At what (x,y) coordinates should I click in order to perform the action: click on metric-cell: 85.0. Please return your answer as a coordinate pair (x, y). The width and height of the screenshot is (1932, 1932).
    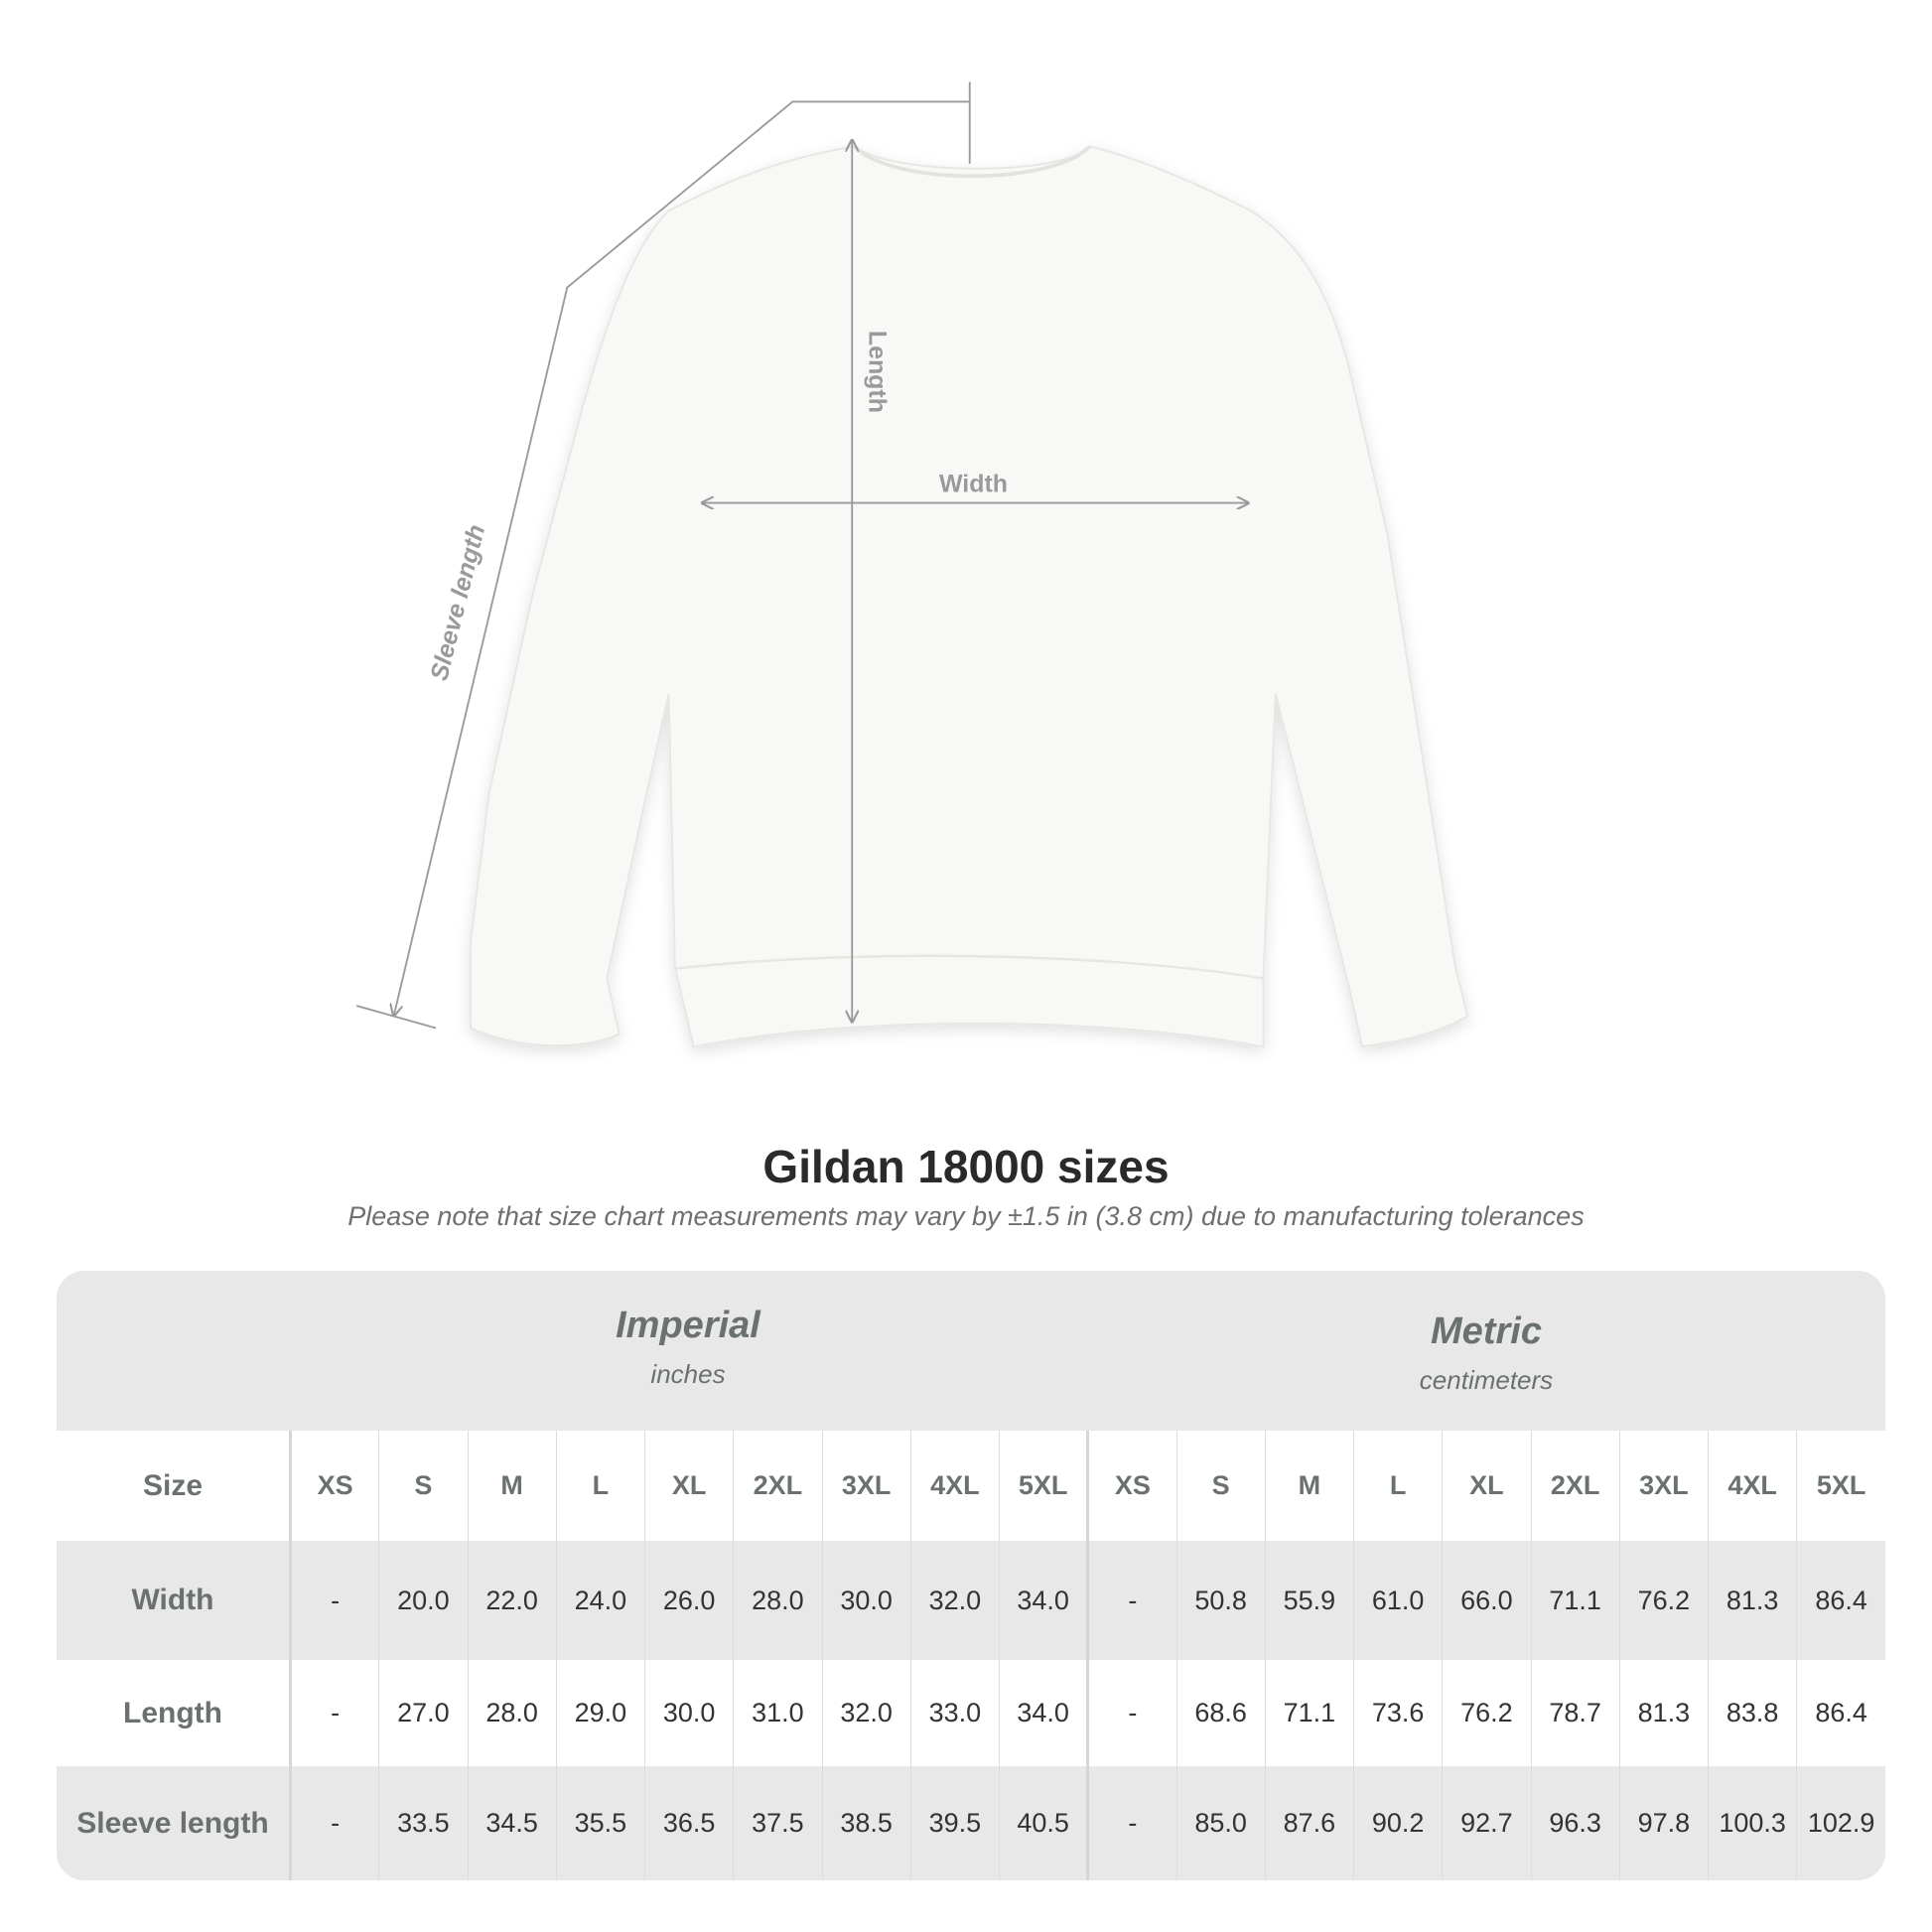
    Looking at the image, I should click on (1220, 1823).